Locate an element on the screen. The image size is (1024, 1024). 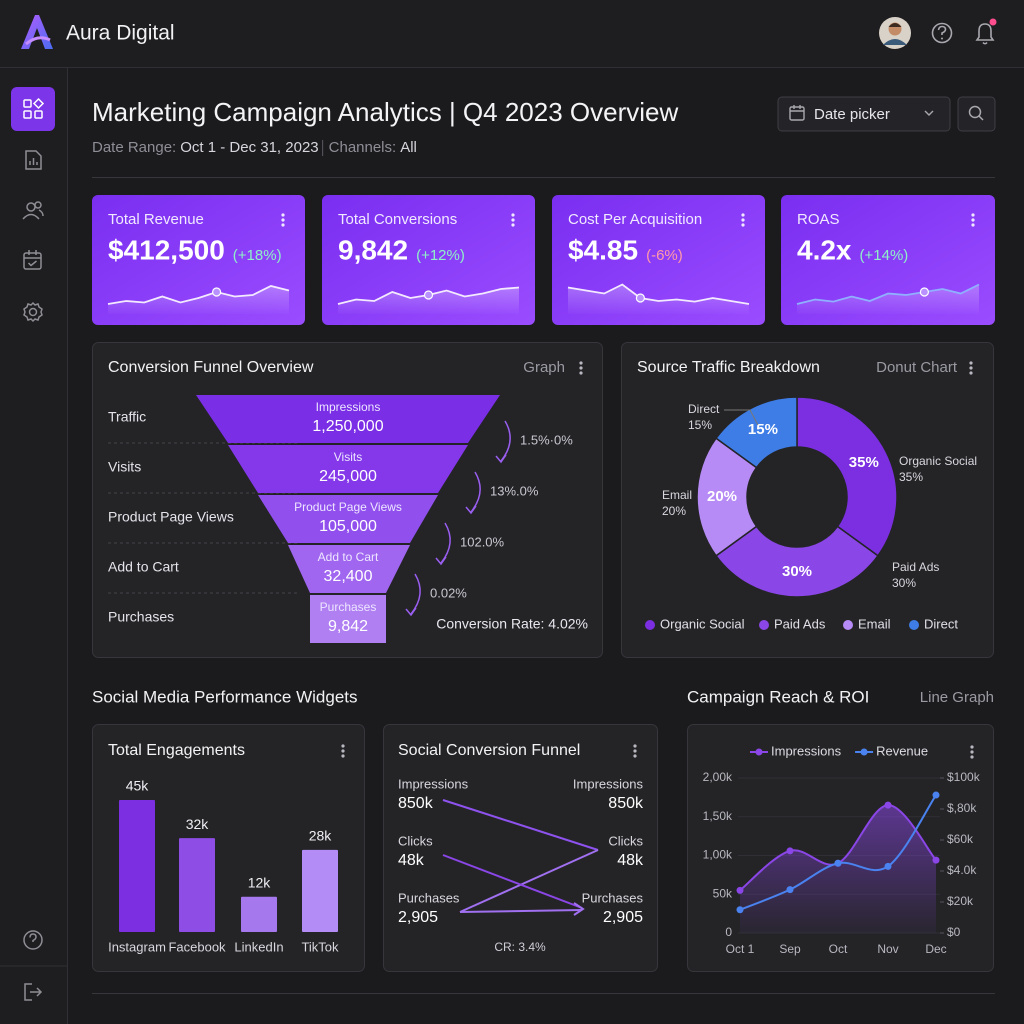
donut-value-label: 30% is located at coordinates (797, 571).